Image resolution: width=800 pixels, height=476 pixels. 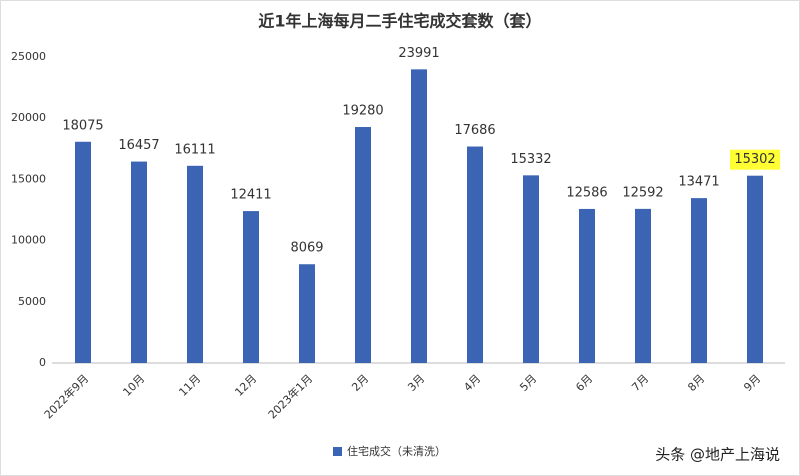 What do you see at coordinates (642, 192) in the screenshot?
I see `value-label: 12592` at bounding box center [642, 192].